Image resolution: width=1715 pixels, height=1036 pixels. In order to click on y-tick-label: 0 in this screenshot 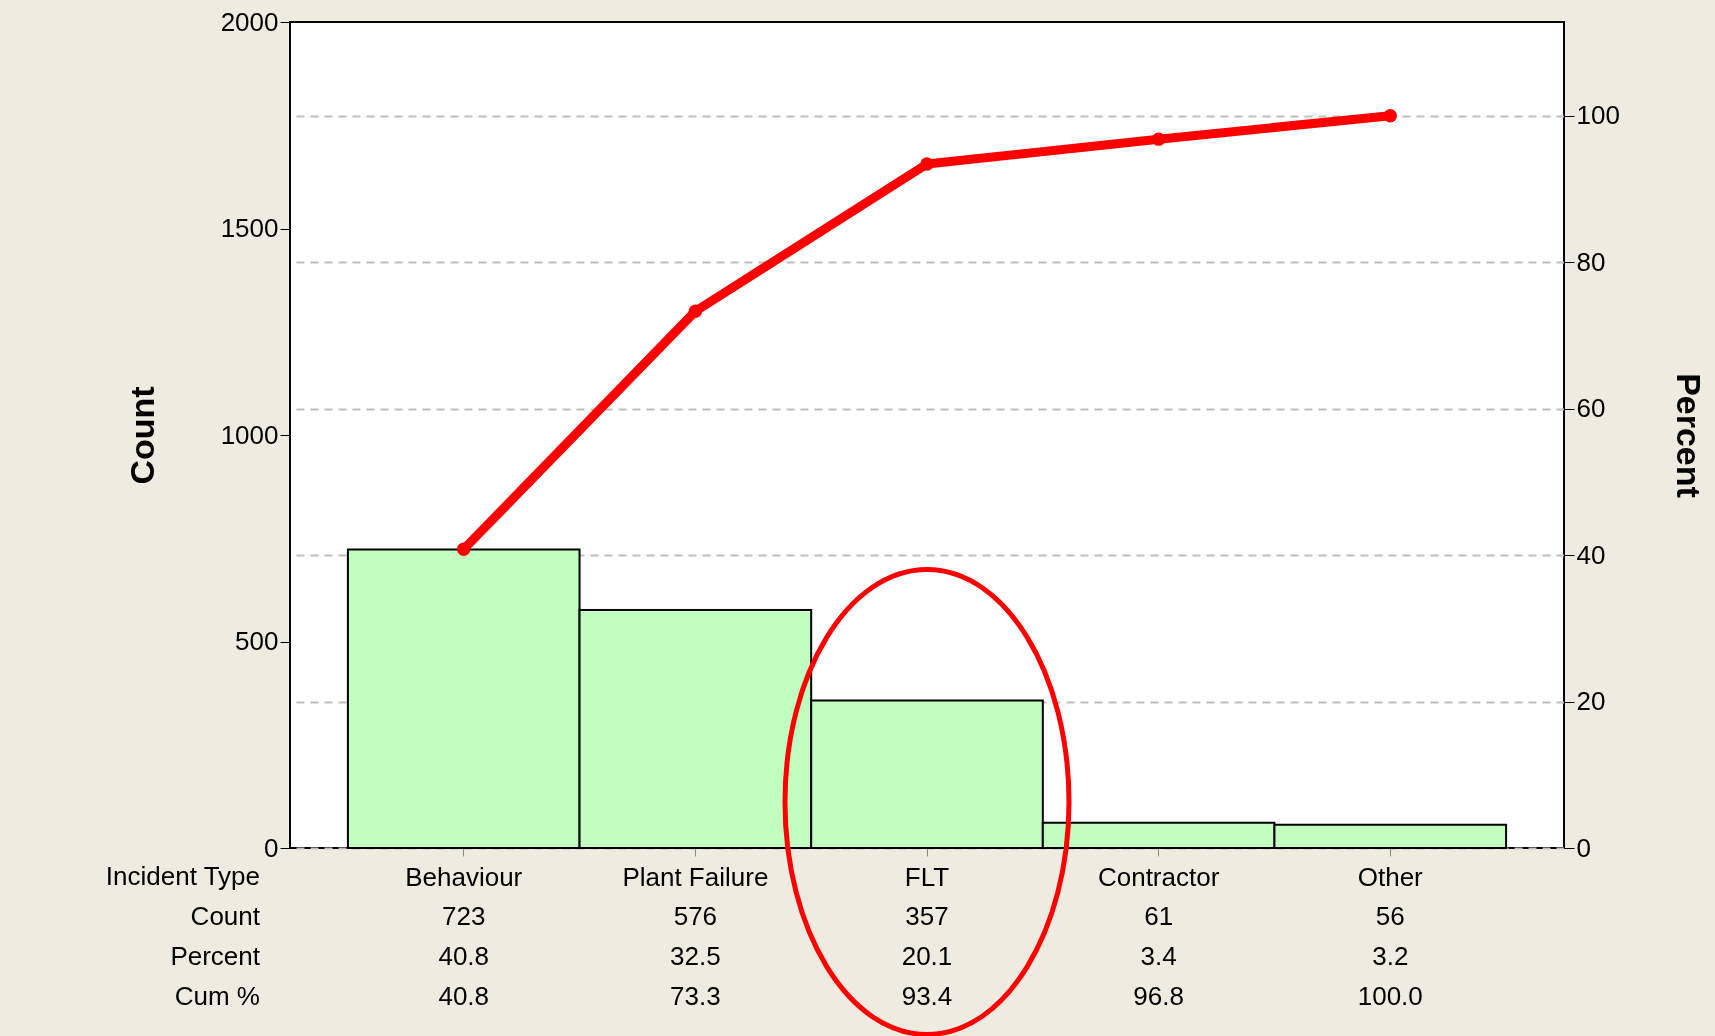, I will do `click(271, 847)`.